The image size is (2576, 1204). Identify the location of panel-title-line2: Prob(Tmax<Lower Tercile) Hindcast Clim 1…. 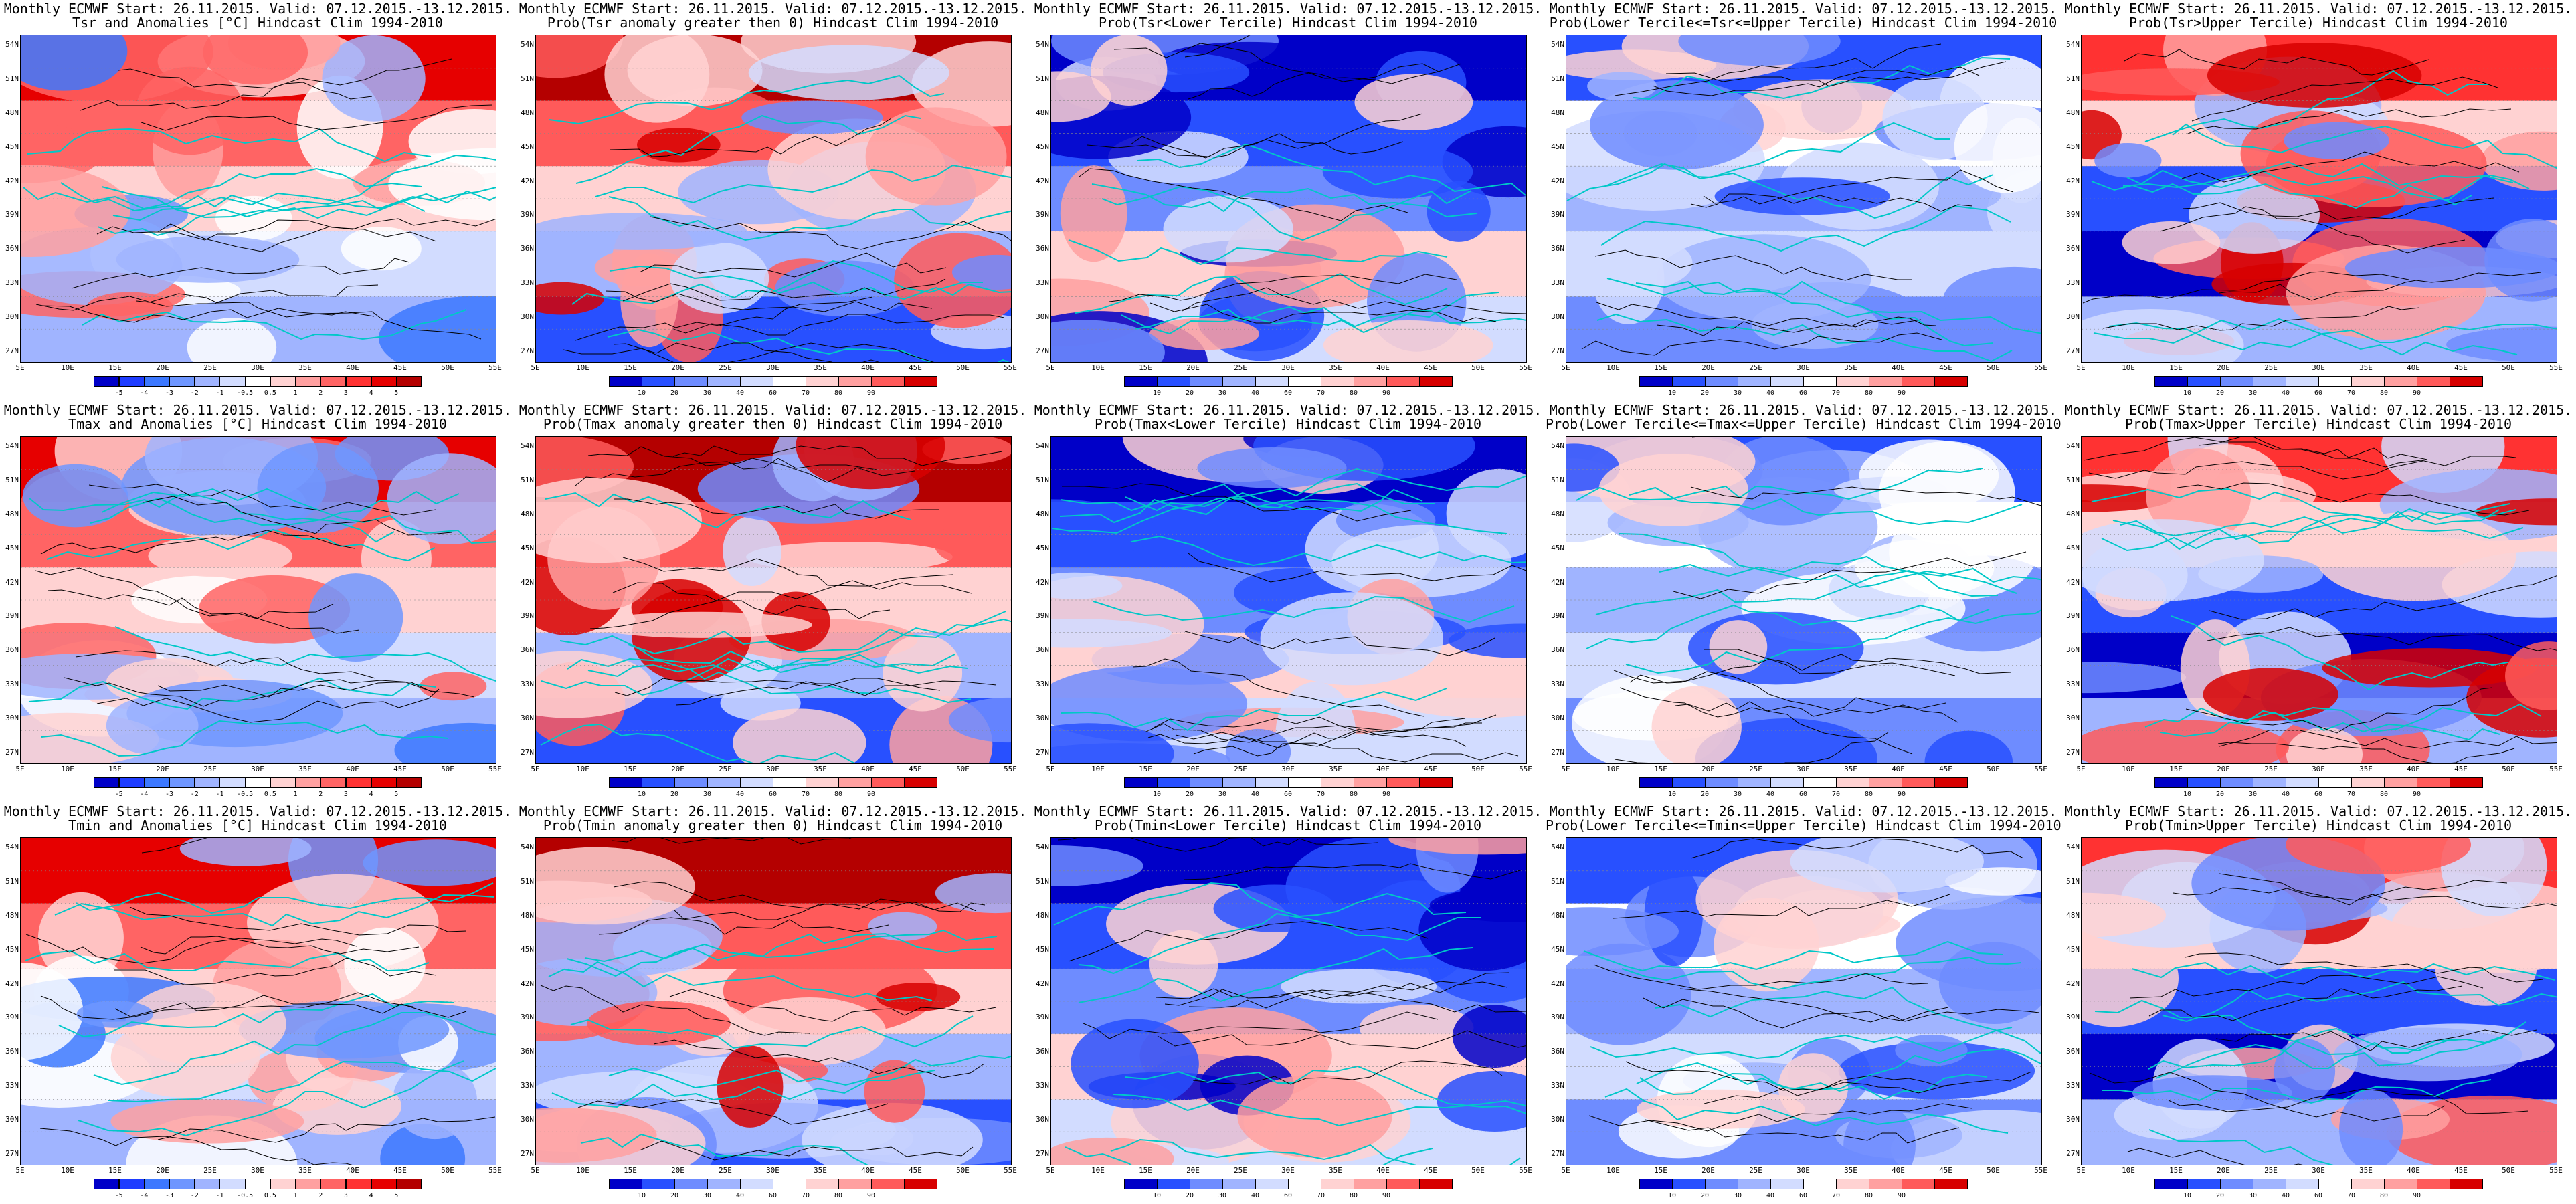
(1288, 424).